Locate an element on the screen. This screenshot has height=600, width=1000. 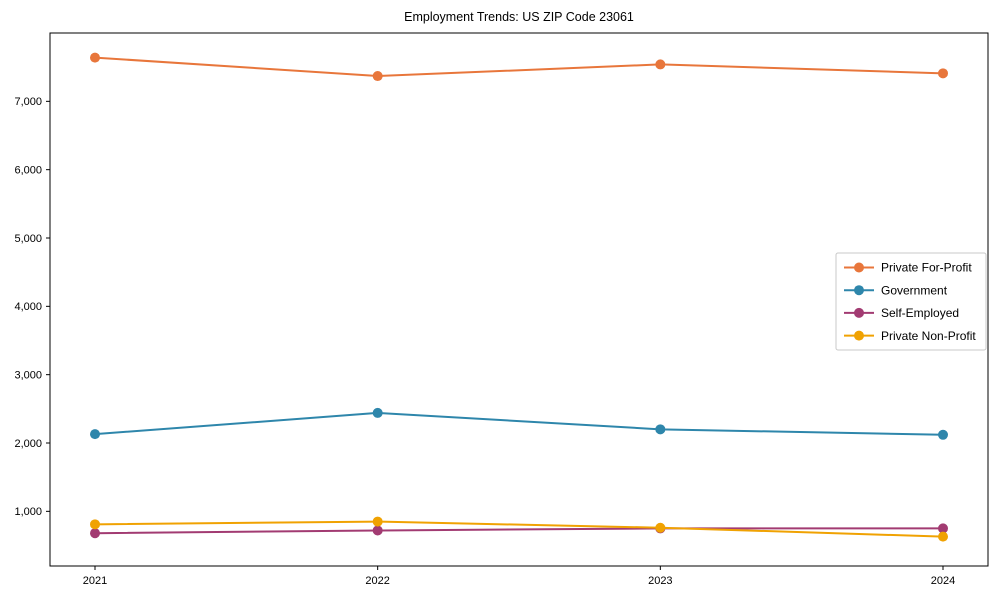
x-axis-tick-label: 2024 is located at coordinates (943, 581).